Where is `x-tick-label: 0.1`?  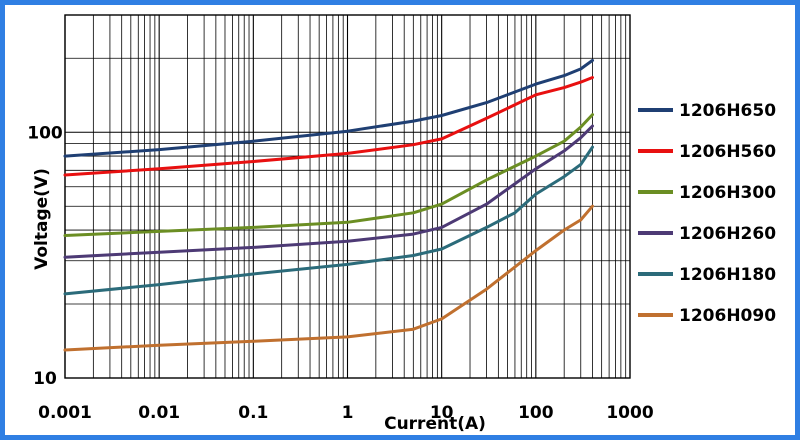
x-tick-label: 0.1 is located at coordinates (253, 413).